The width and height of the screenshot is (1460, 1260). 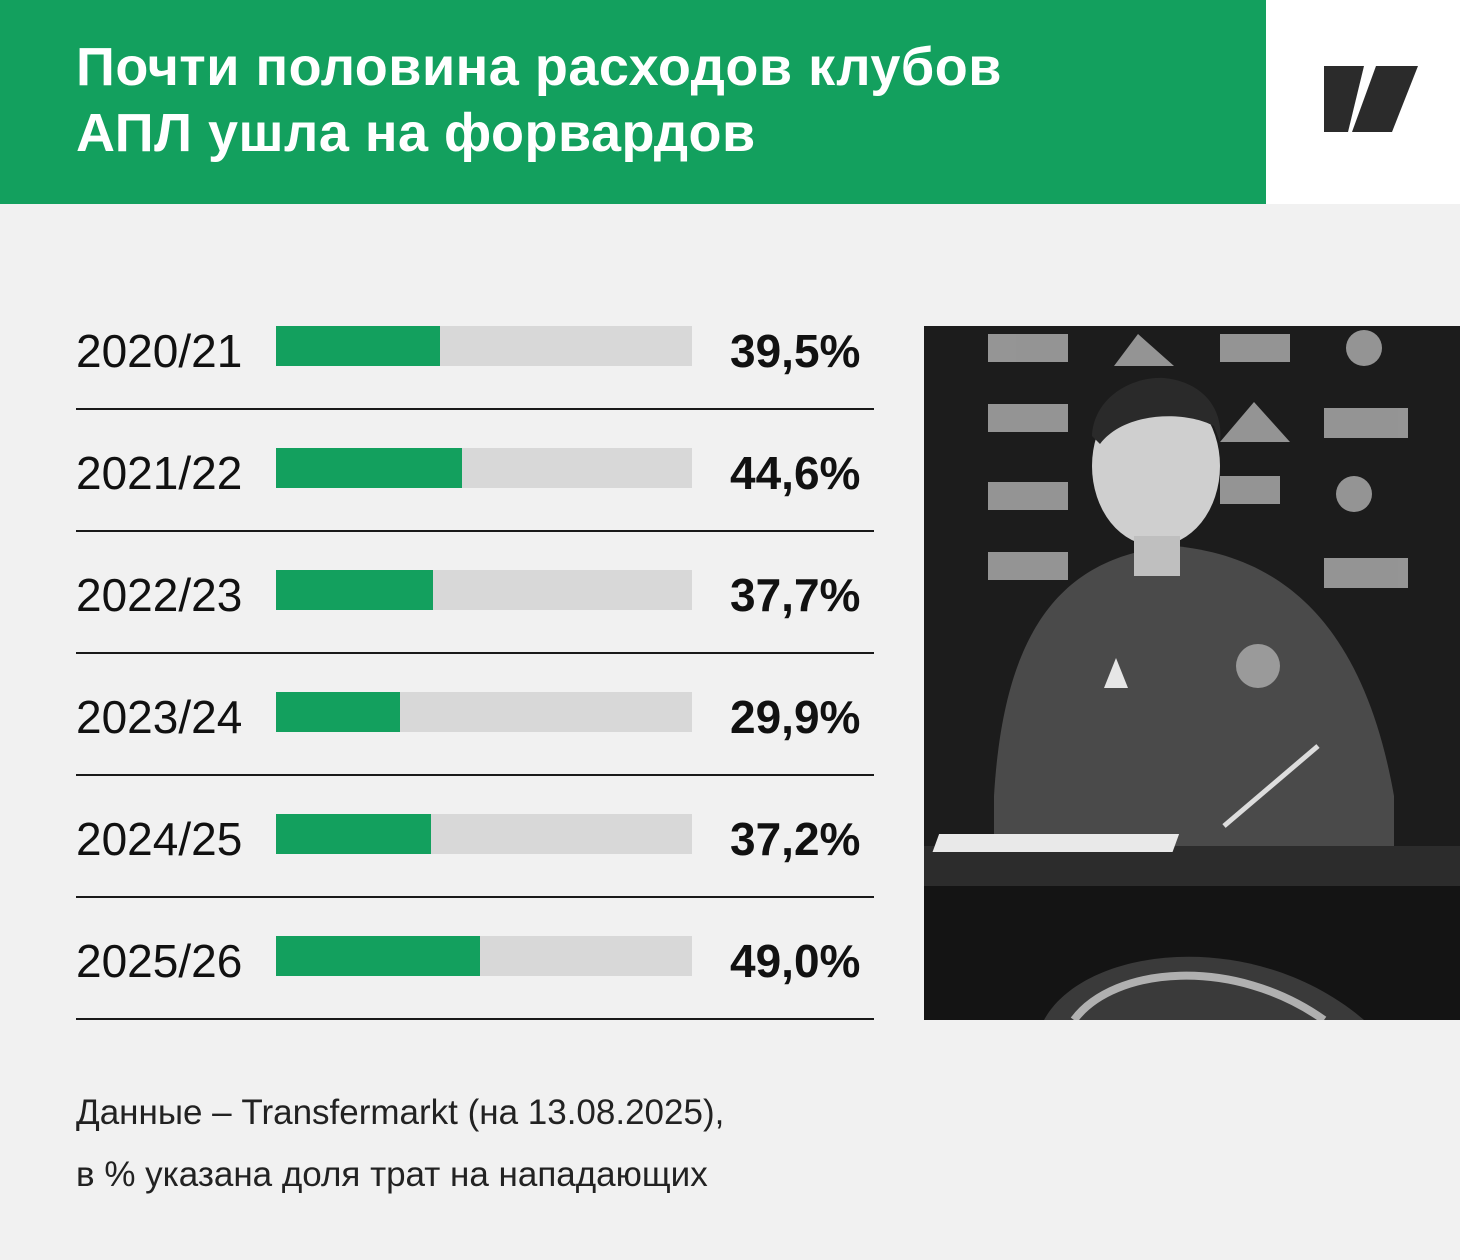 What do you see at coordinates (392, 1174) in the screenshot?
I see `footnote-line-2: в % указана доля трат на нападающих` at bounding box center [392, 1174].